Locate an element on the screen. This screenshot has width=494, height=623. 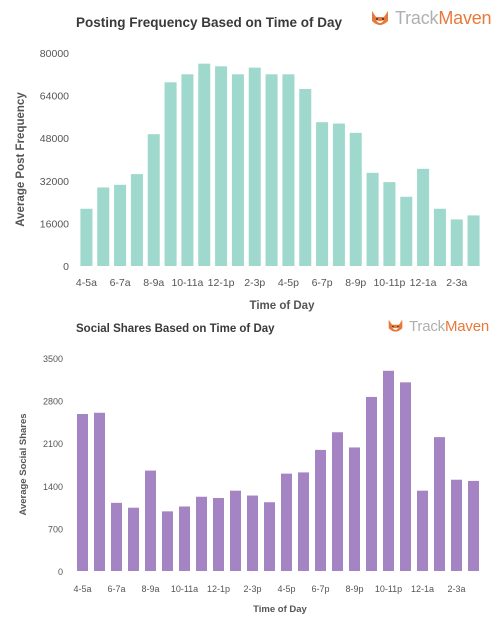
y-tick-label: 48000 is located at coordinates (54, 139).